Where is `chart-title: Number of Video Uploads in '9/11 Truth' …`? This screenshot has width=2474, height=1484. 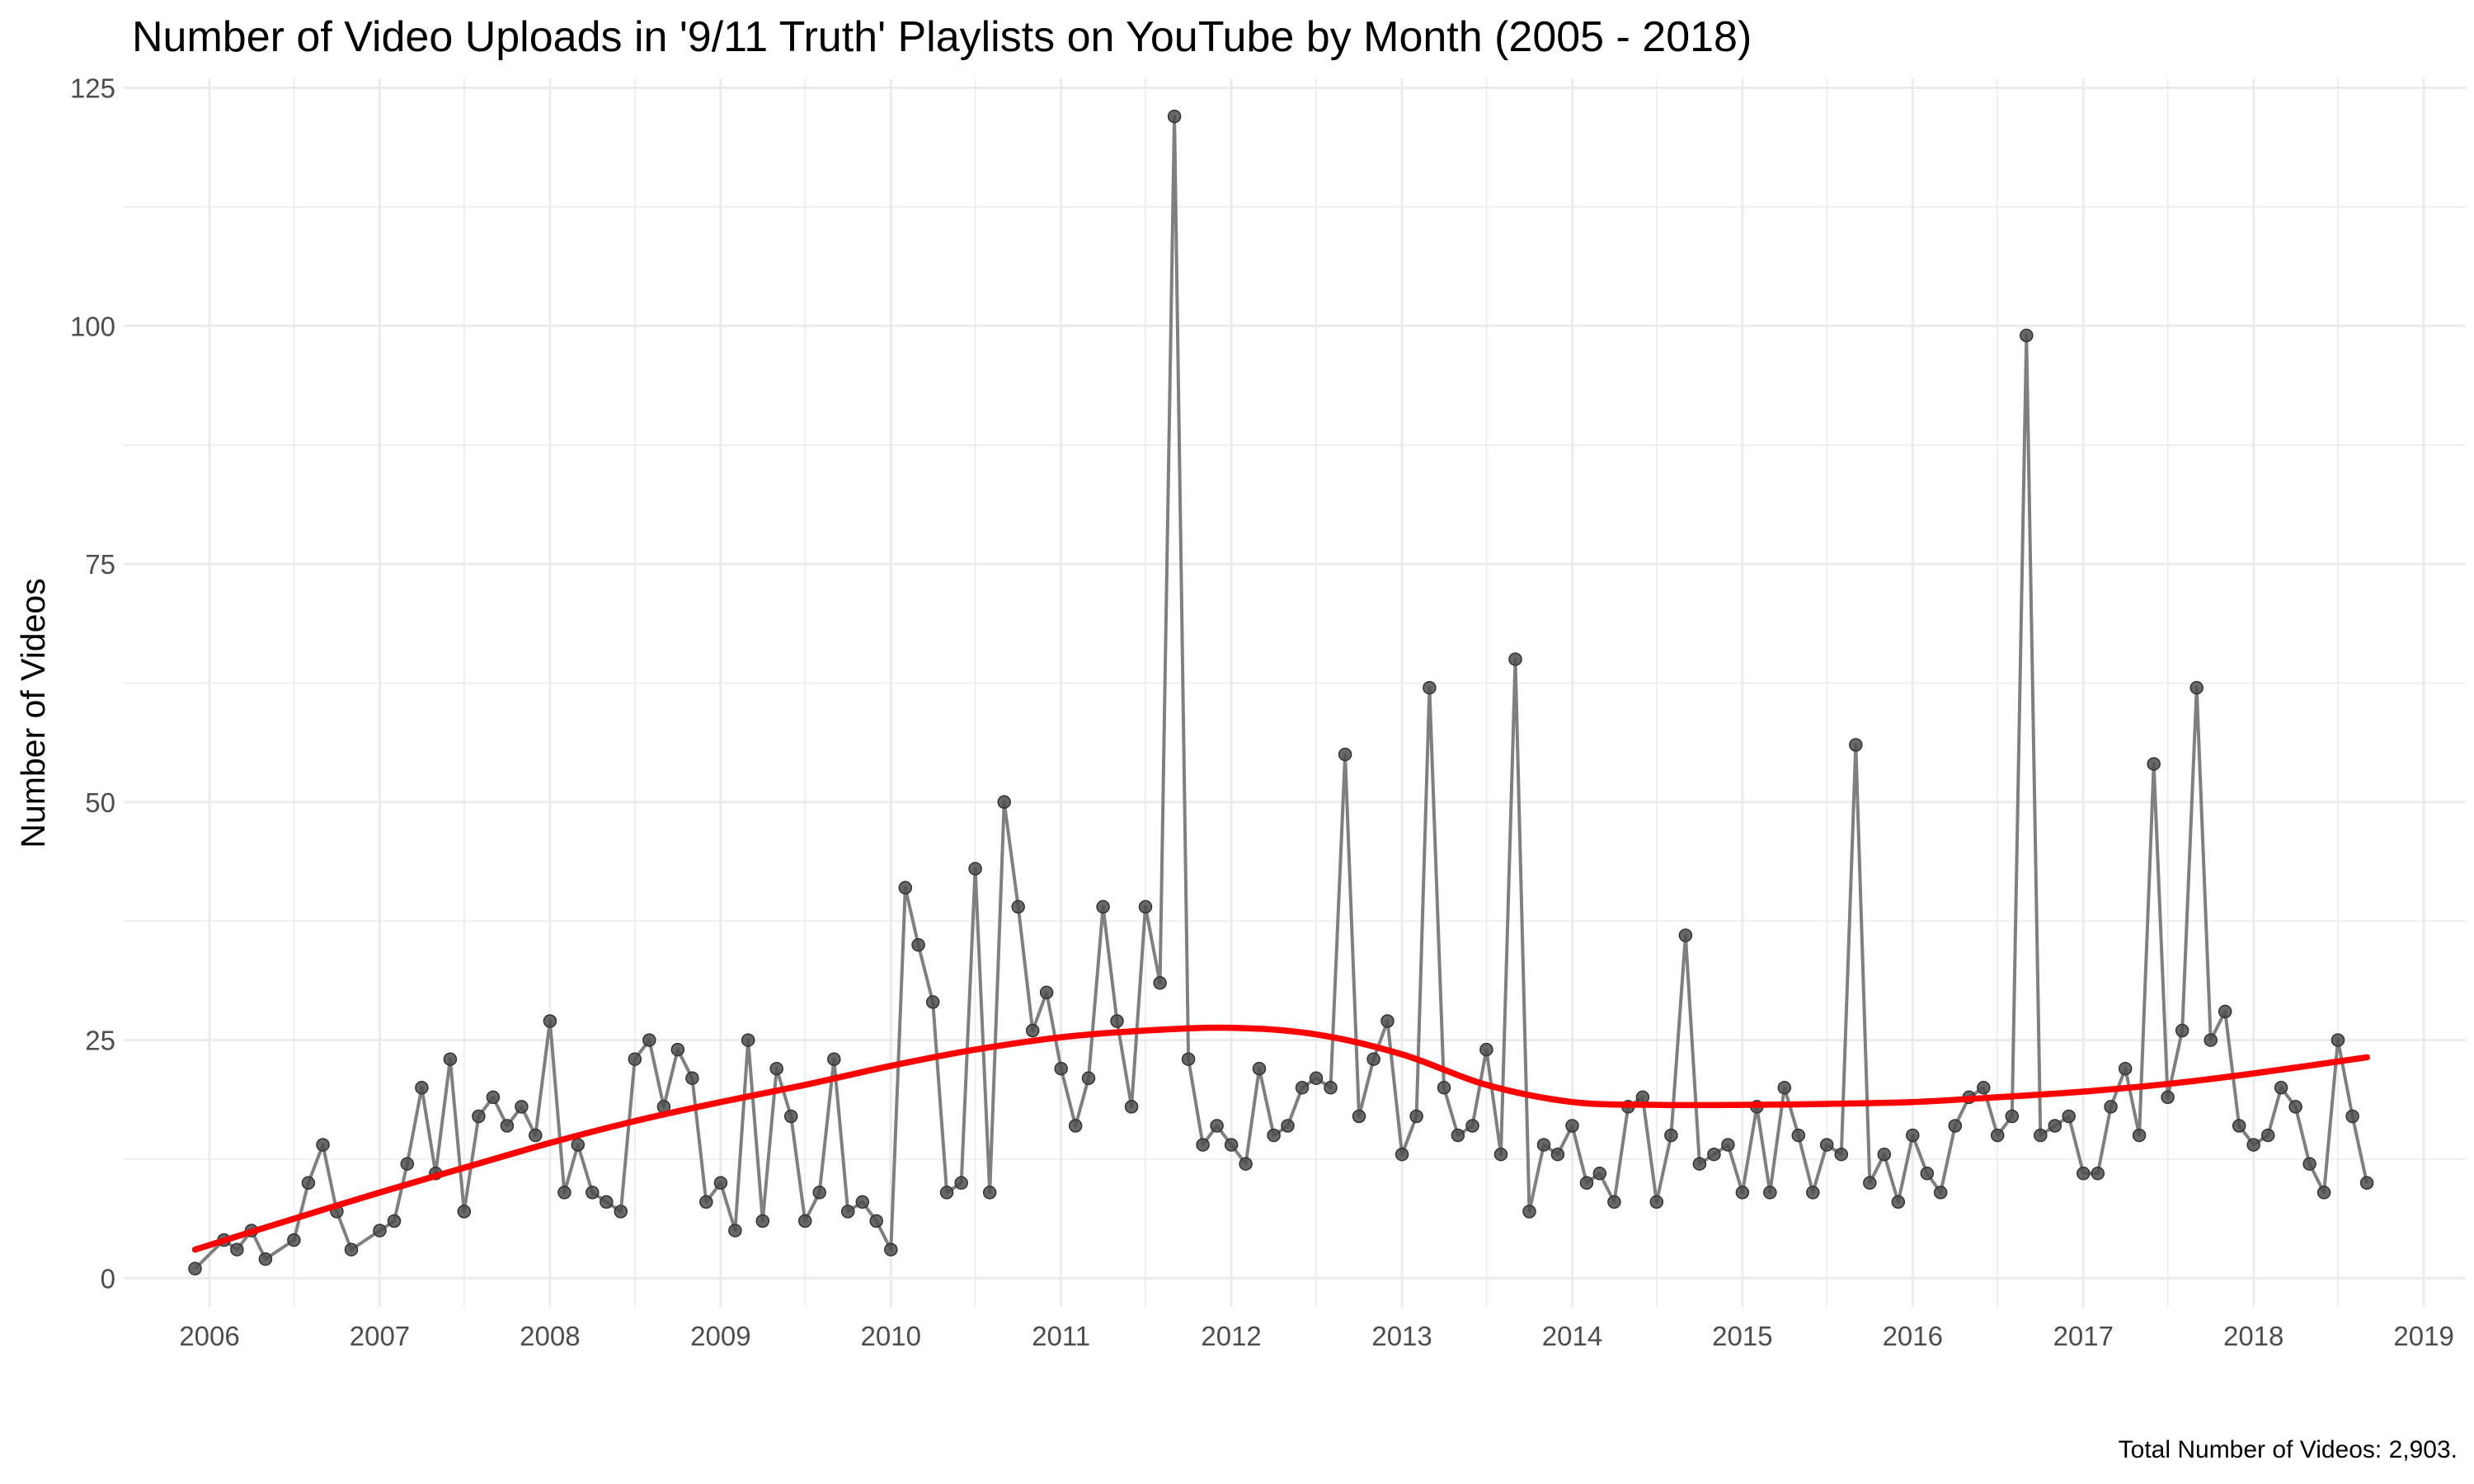
chart-title: Number of Video Uploads in '9/11 Truth' … is located at coordinates (942, 37).